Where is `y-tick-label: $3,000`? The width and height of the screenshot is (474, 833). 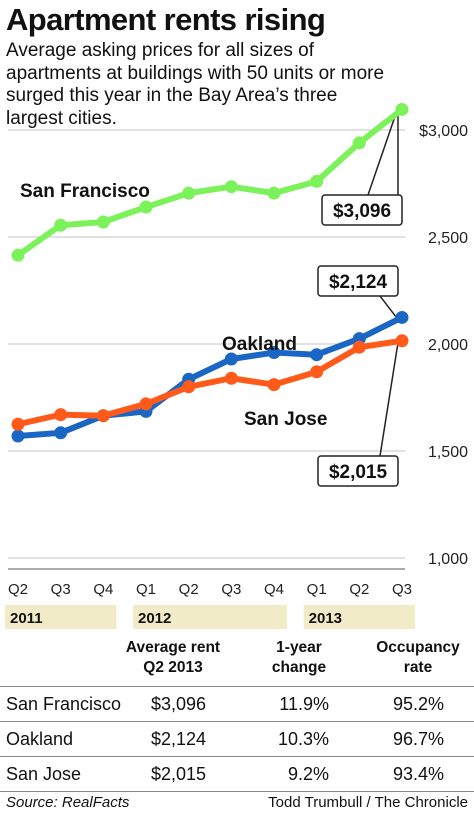
y-tick-label: $3,000 is located at coordinates (443, 131).